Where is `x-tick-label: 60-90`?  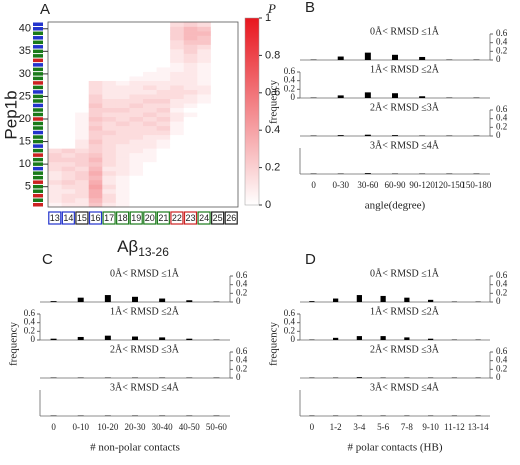
x-tick-label: 60-90 is located at coordinates (395, 185).